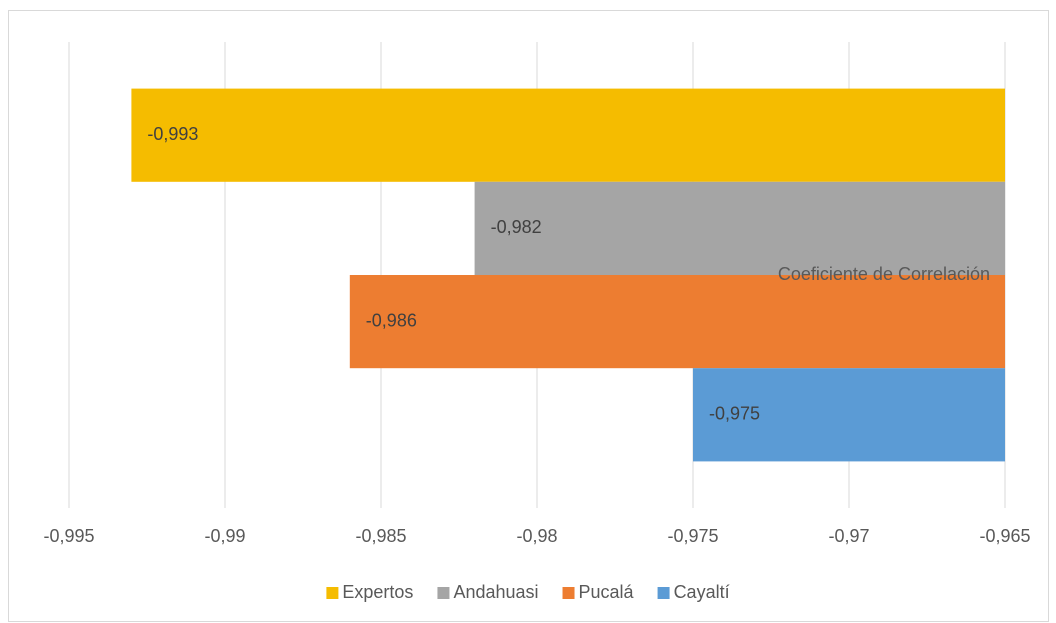  I want to click on value-label: -0,982, so click(516, 227).